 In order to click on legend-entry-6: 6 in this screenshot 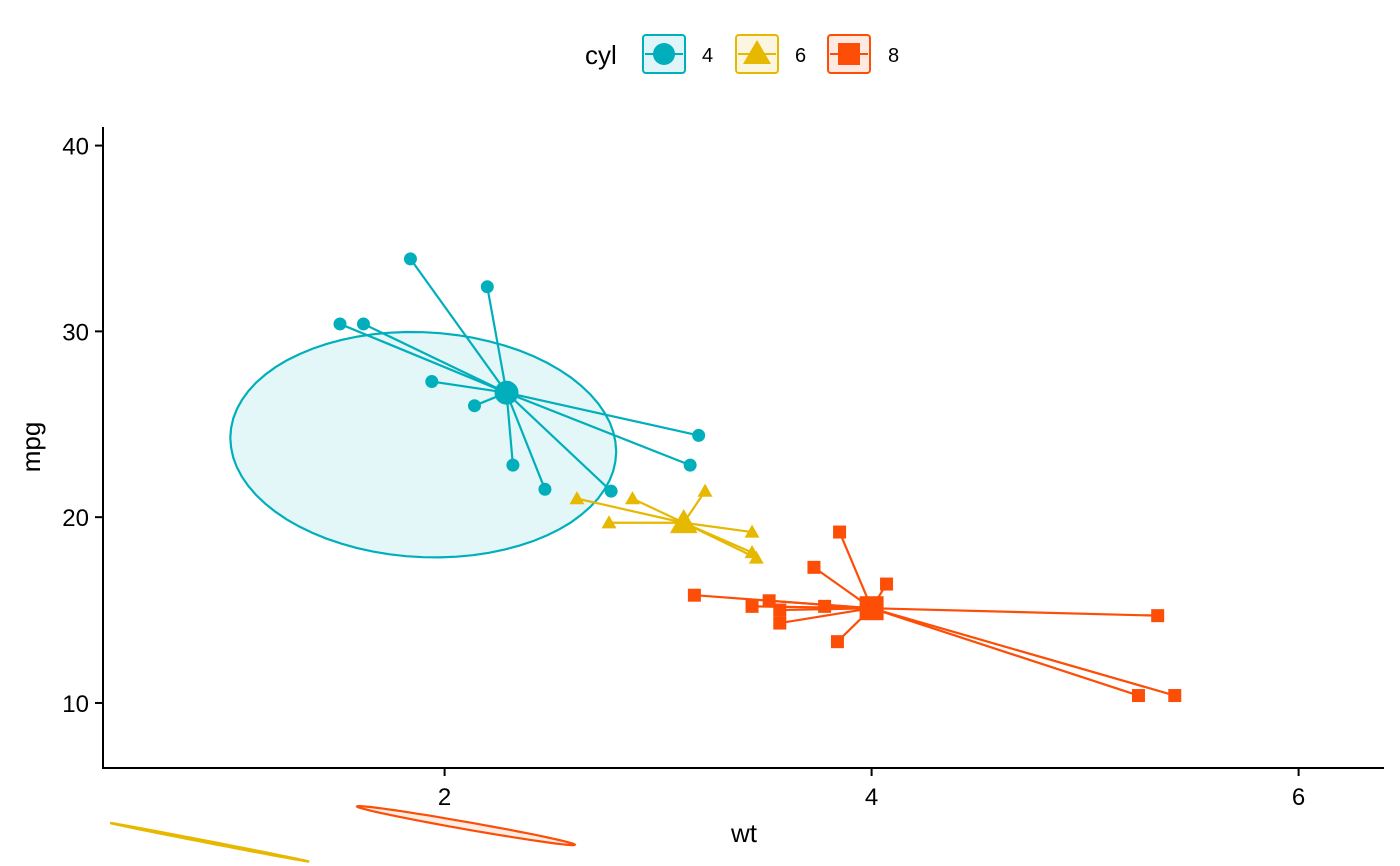, I will do `click(770, 54)`.